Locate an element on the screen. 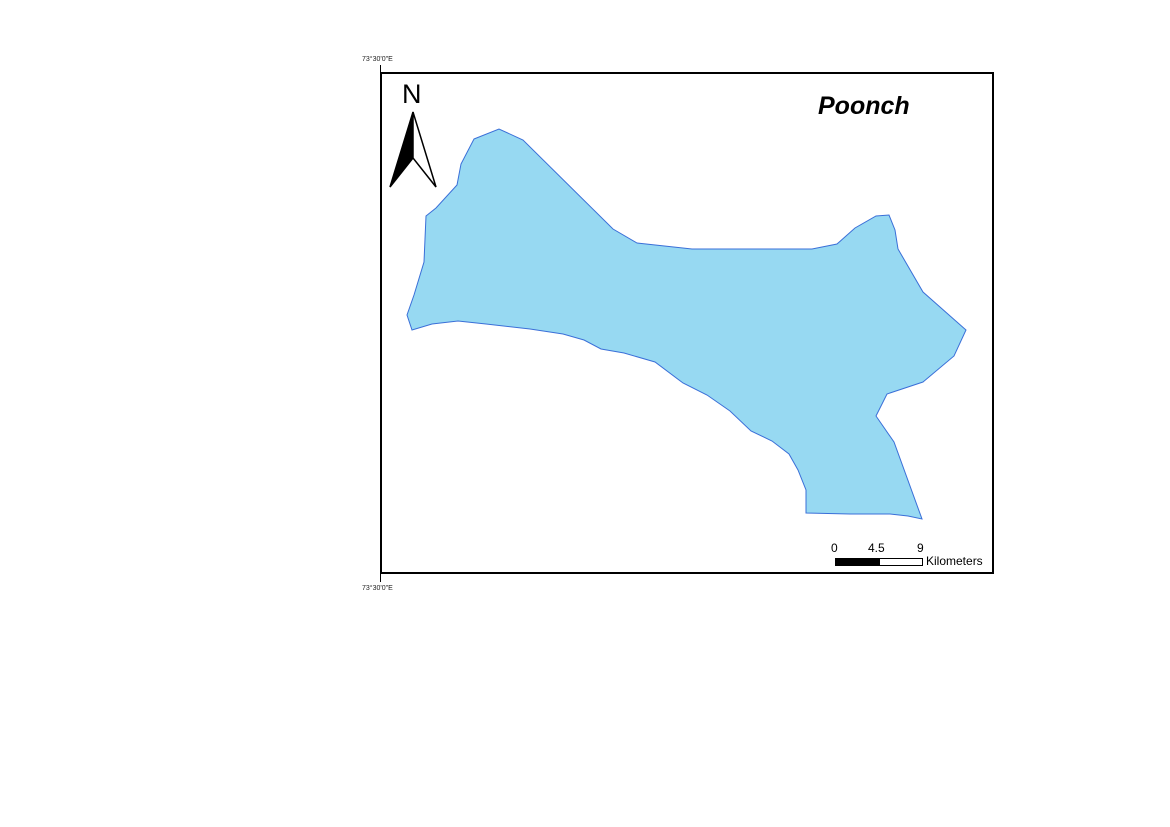 This screenshot has height=827, width=1170. north-label: N is located at coordinates (412, 94).